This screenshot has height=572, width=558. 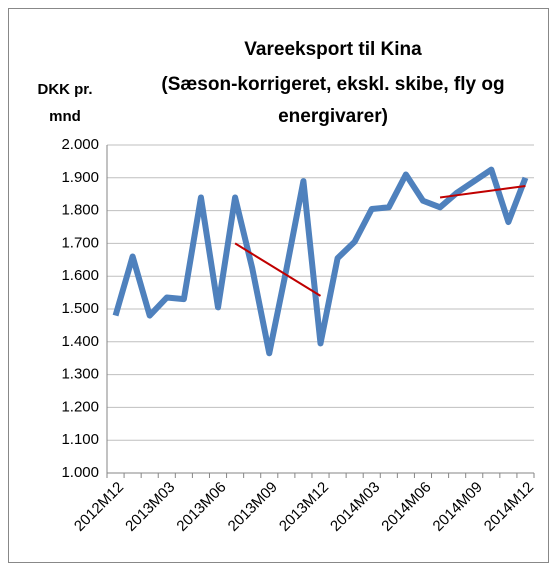 What do you see at coordinates (80, 275) in the screenshot?
I see `y-tick-label: 1.600` at bounding box center [80, 275].